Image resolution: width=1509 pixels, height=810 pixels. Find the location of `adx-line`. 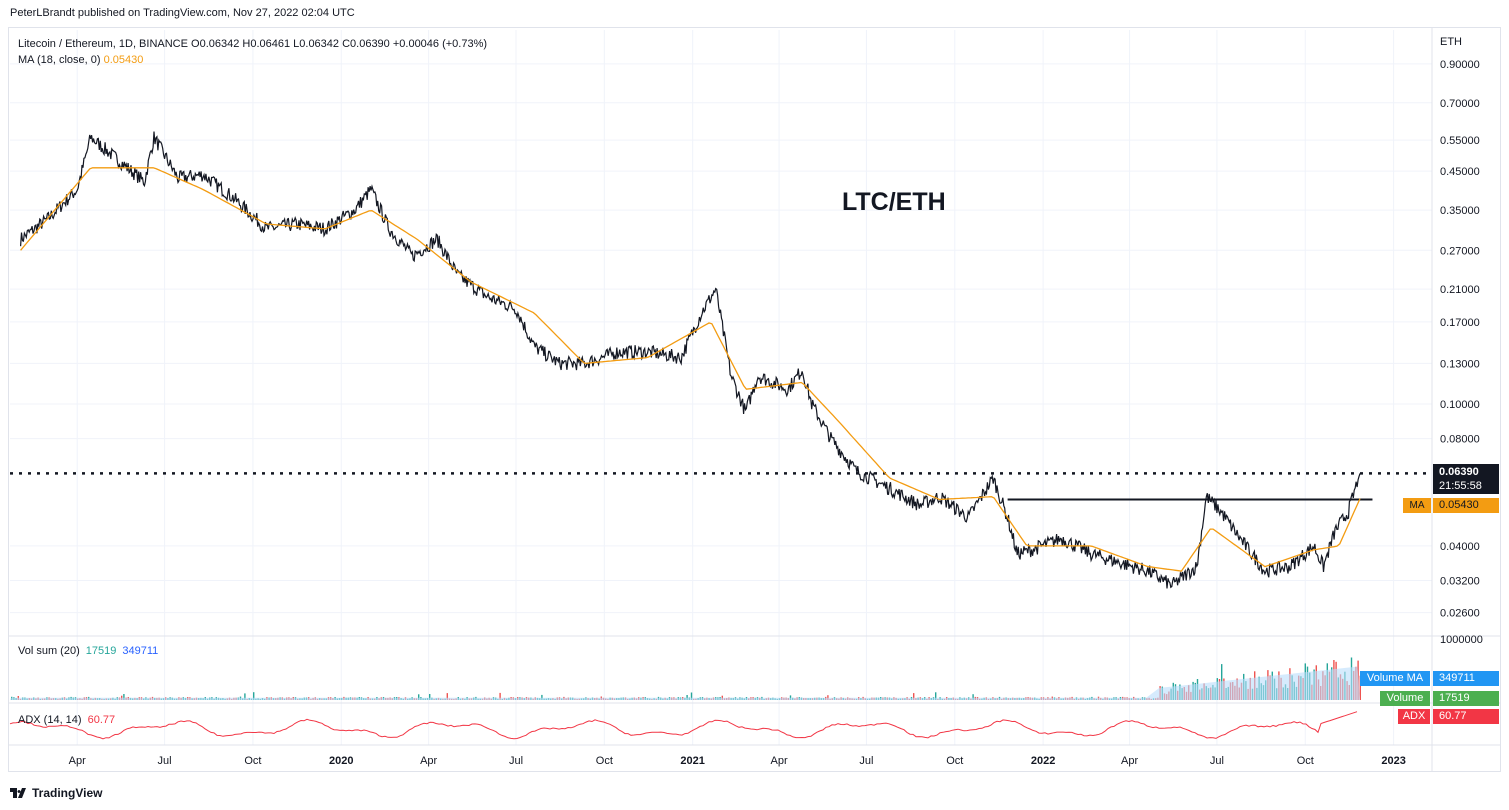

adx-line is located at coordinates (683, 725).